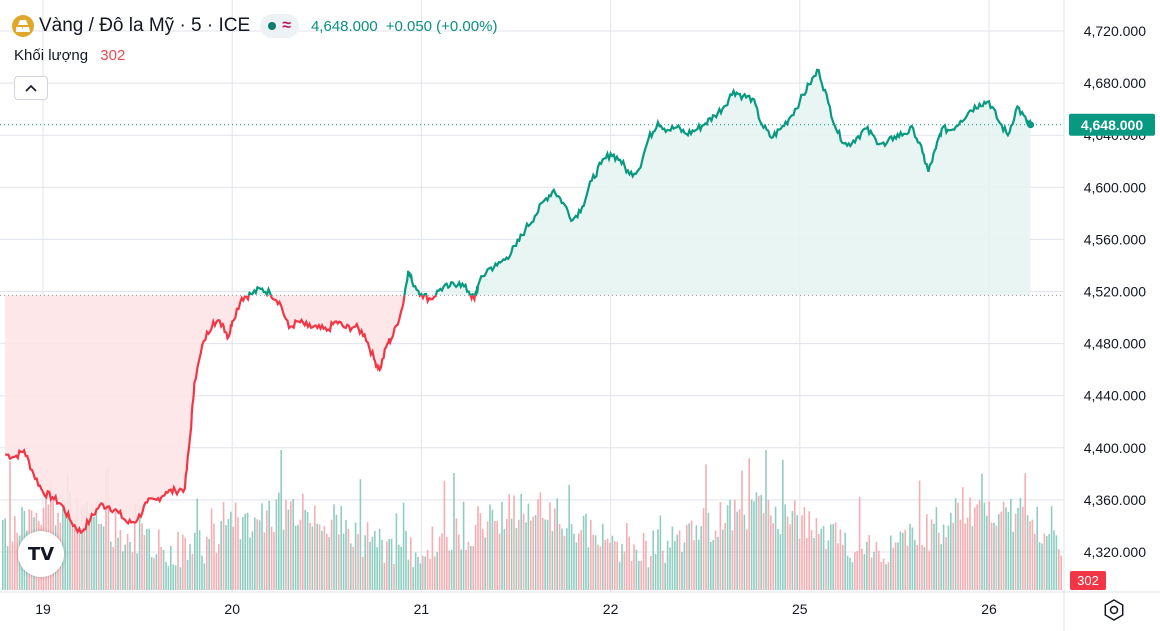 The image size is (1160, 631). Describe the element at coordinates (344, 26) in the screenshot. I see `last-price: 4,648.000` at that location.